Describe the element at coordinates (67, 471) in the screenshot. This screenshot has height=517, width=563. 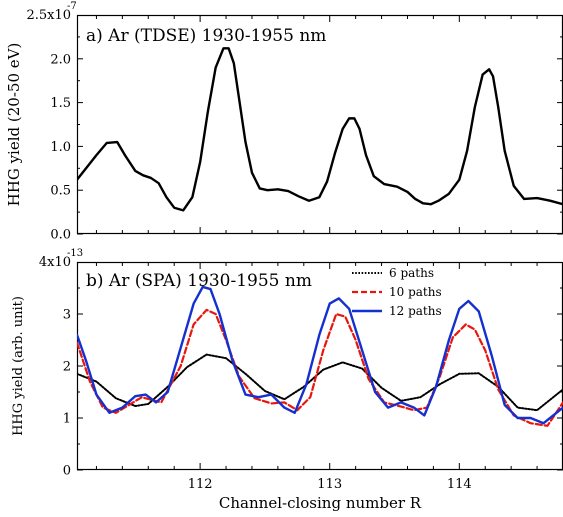
I see `y-tick-label: 0` at that location.